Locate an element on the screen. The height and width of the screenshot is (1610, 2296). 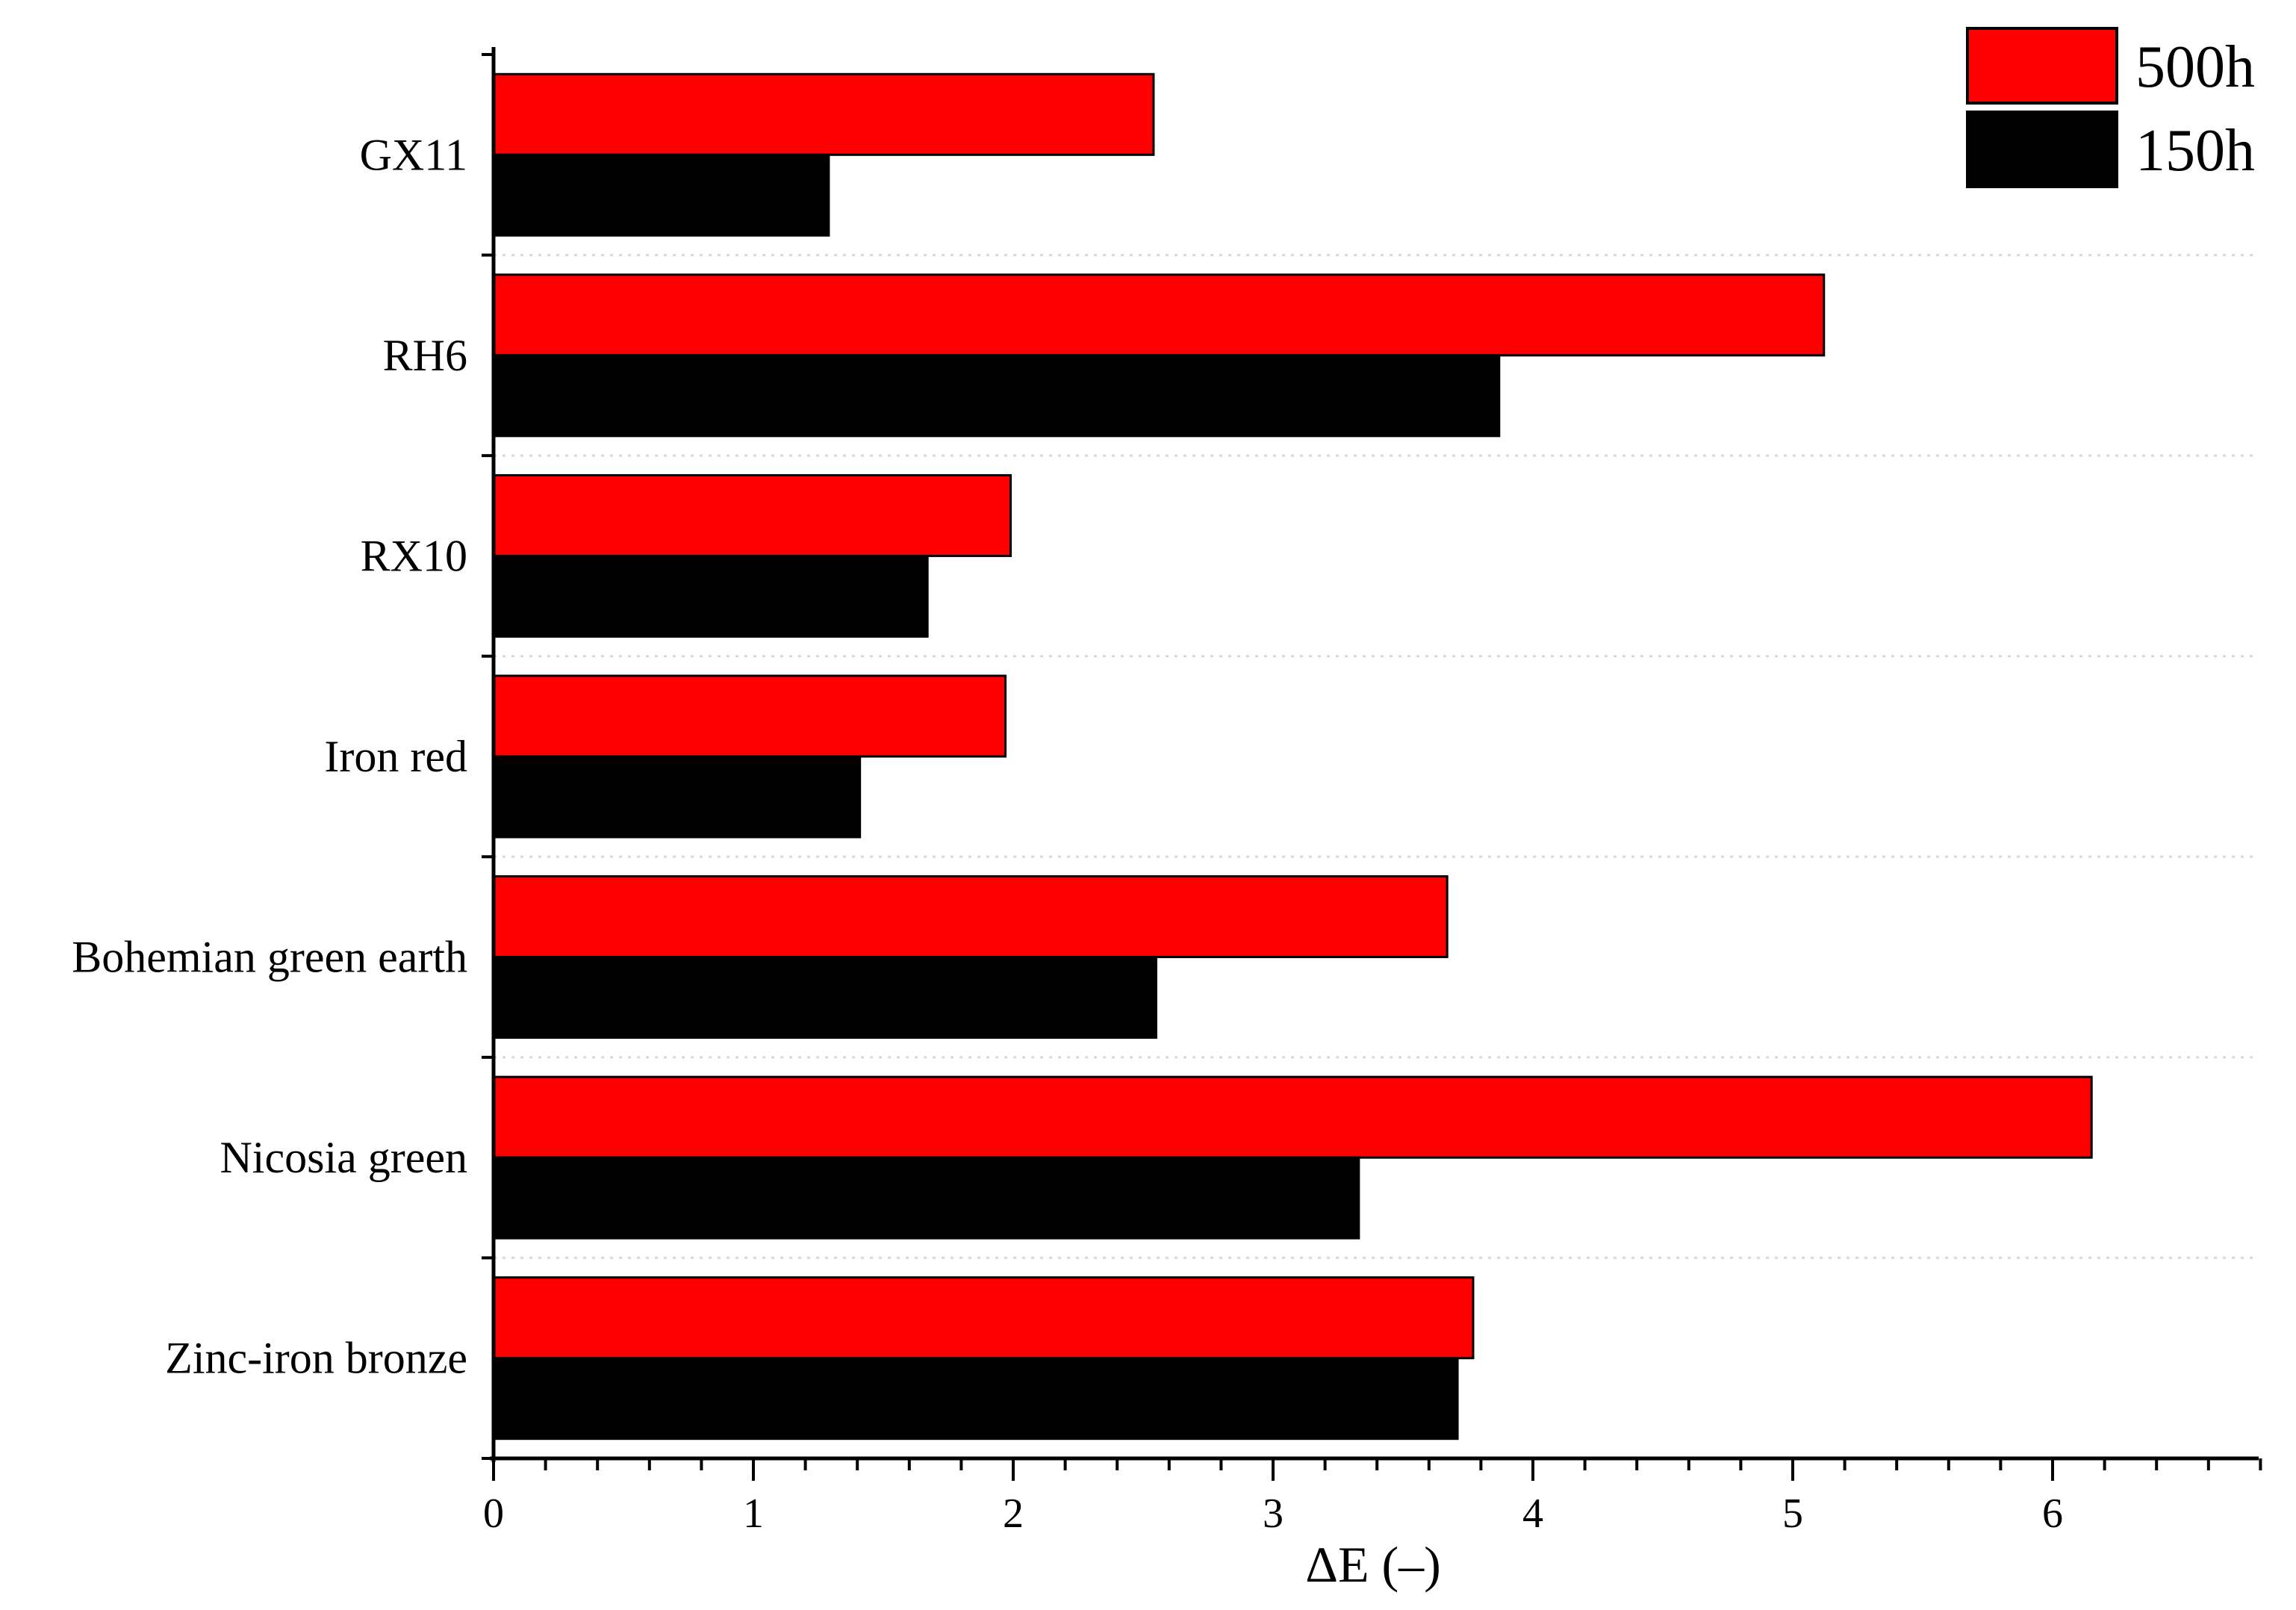
y-tick-label: Zinc-iron bronze is located at coordinates (316, 1358).